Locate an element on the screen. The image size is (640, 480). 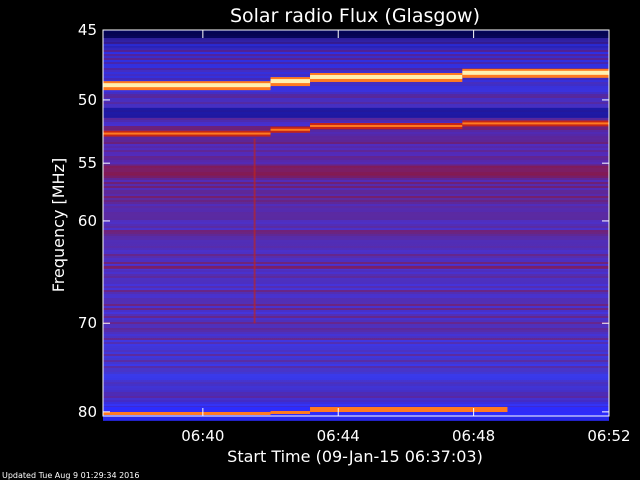
x-tick-label: 06:48 is located at coordinates (473, 436).